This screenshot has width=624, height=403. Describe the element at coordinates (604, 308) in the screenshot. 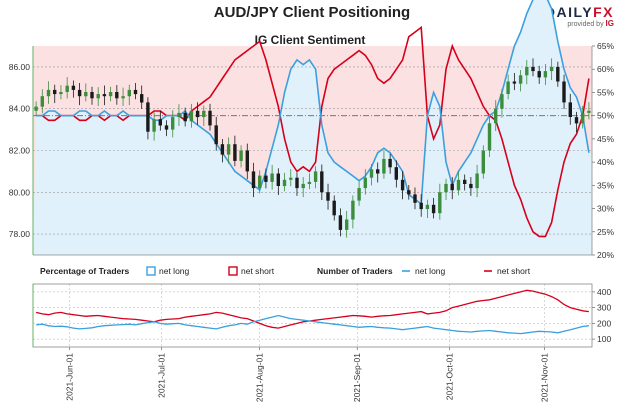

I see `bottom-y-tick-label: 300` at that location.